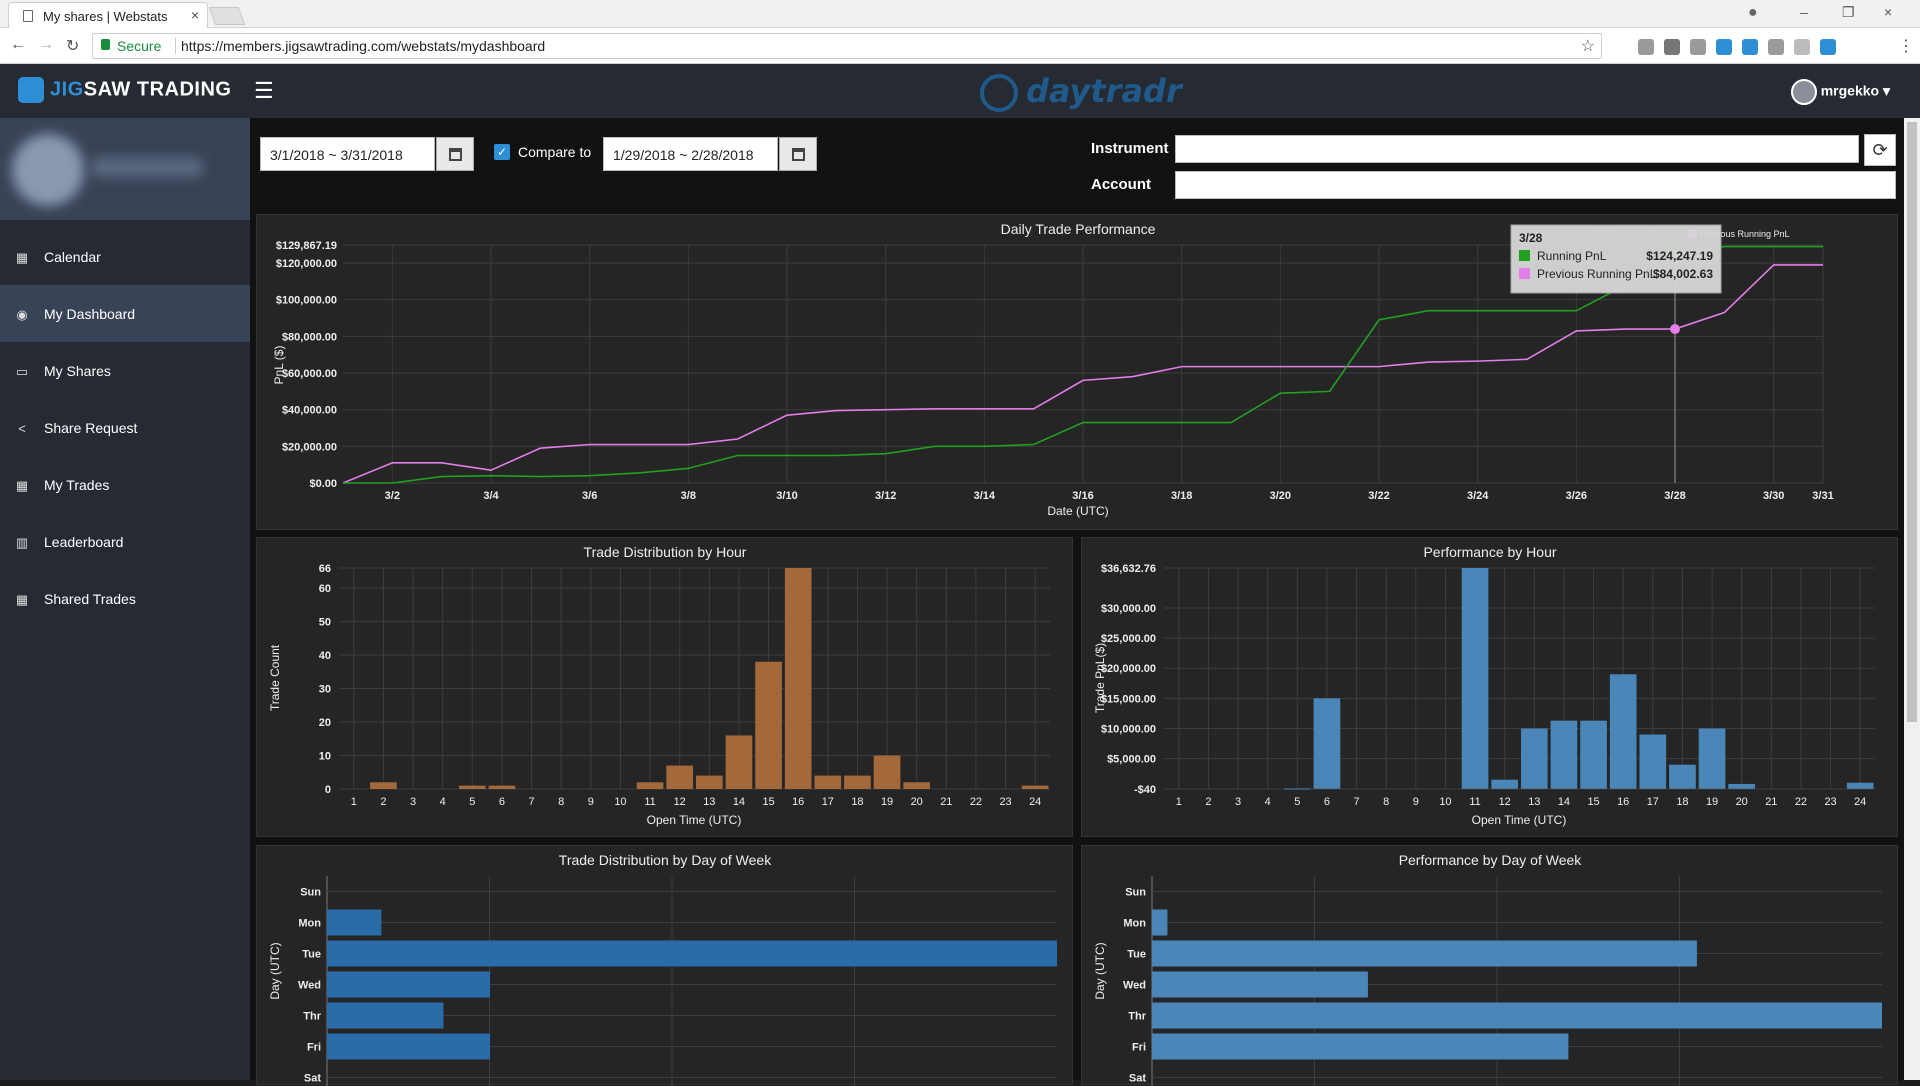 The image size is (1920, 1086). I want to click on sidebar-item-shared-trades: ▦ Shared Trades, so click(125, 598).